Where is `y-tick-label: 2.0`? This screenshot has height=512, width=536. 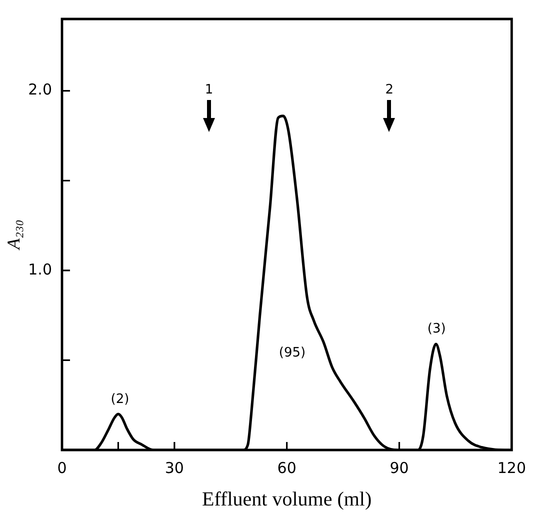
y-tick-label: 2.0 is located at coordinates (40, 89).